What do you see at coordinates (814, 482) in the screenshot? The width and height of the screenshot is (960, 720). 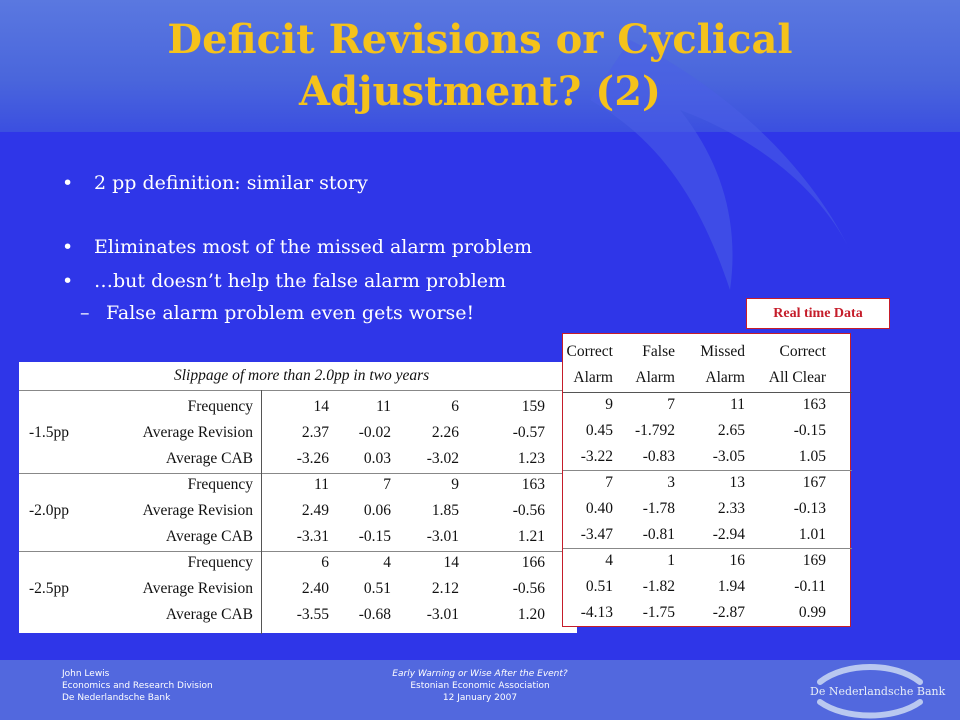 I see `table-cell: 167` at bounding box center [814, 482].